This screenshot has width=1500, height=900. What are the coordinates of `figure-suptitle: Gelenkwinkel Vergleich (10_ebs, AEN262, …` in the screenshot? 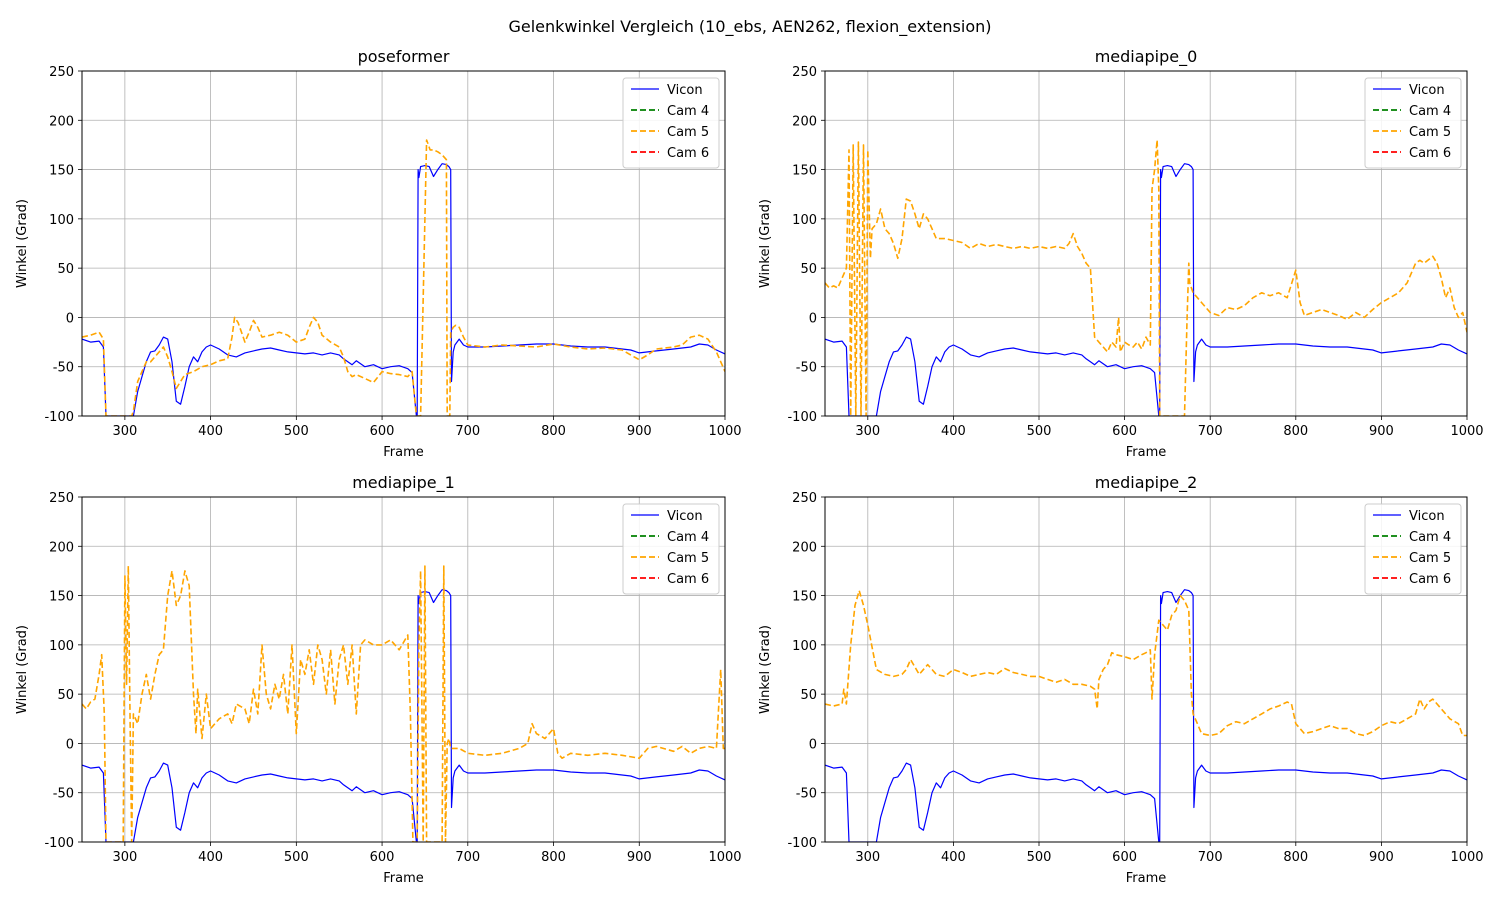 It's located at (749, 27).